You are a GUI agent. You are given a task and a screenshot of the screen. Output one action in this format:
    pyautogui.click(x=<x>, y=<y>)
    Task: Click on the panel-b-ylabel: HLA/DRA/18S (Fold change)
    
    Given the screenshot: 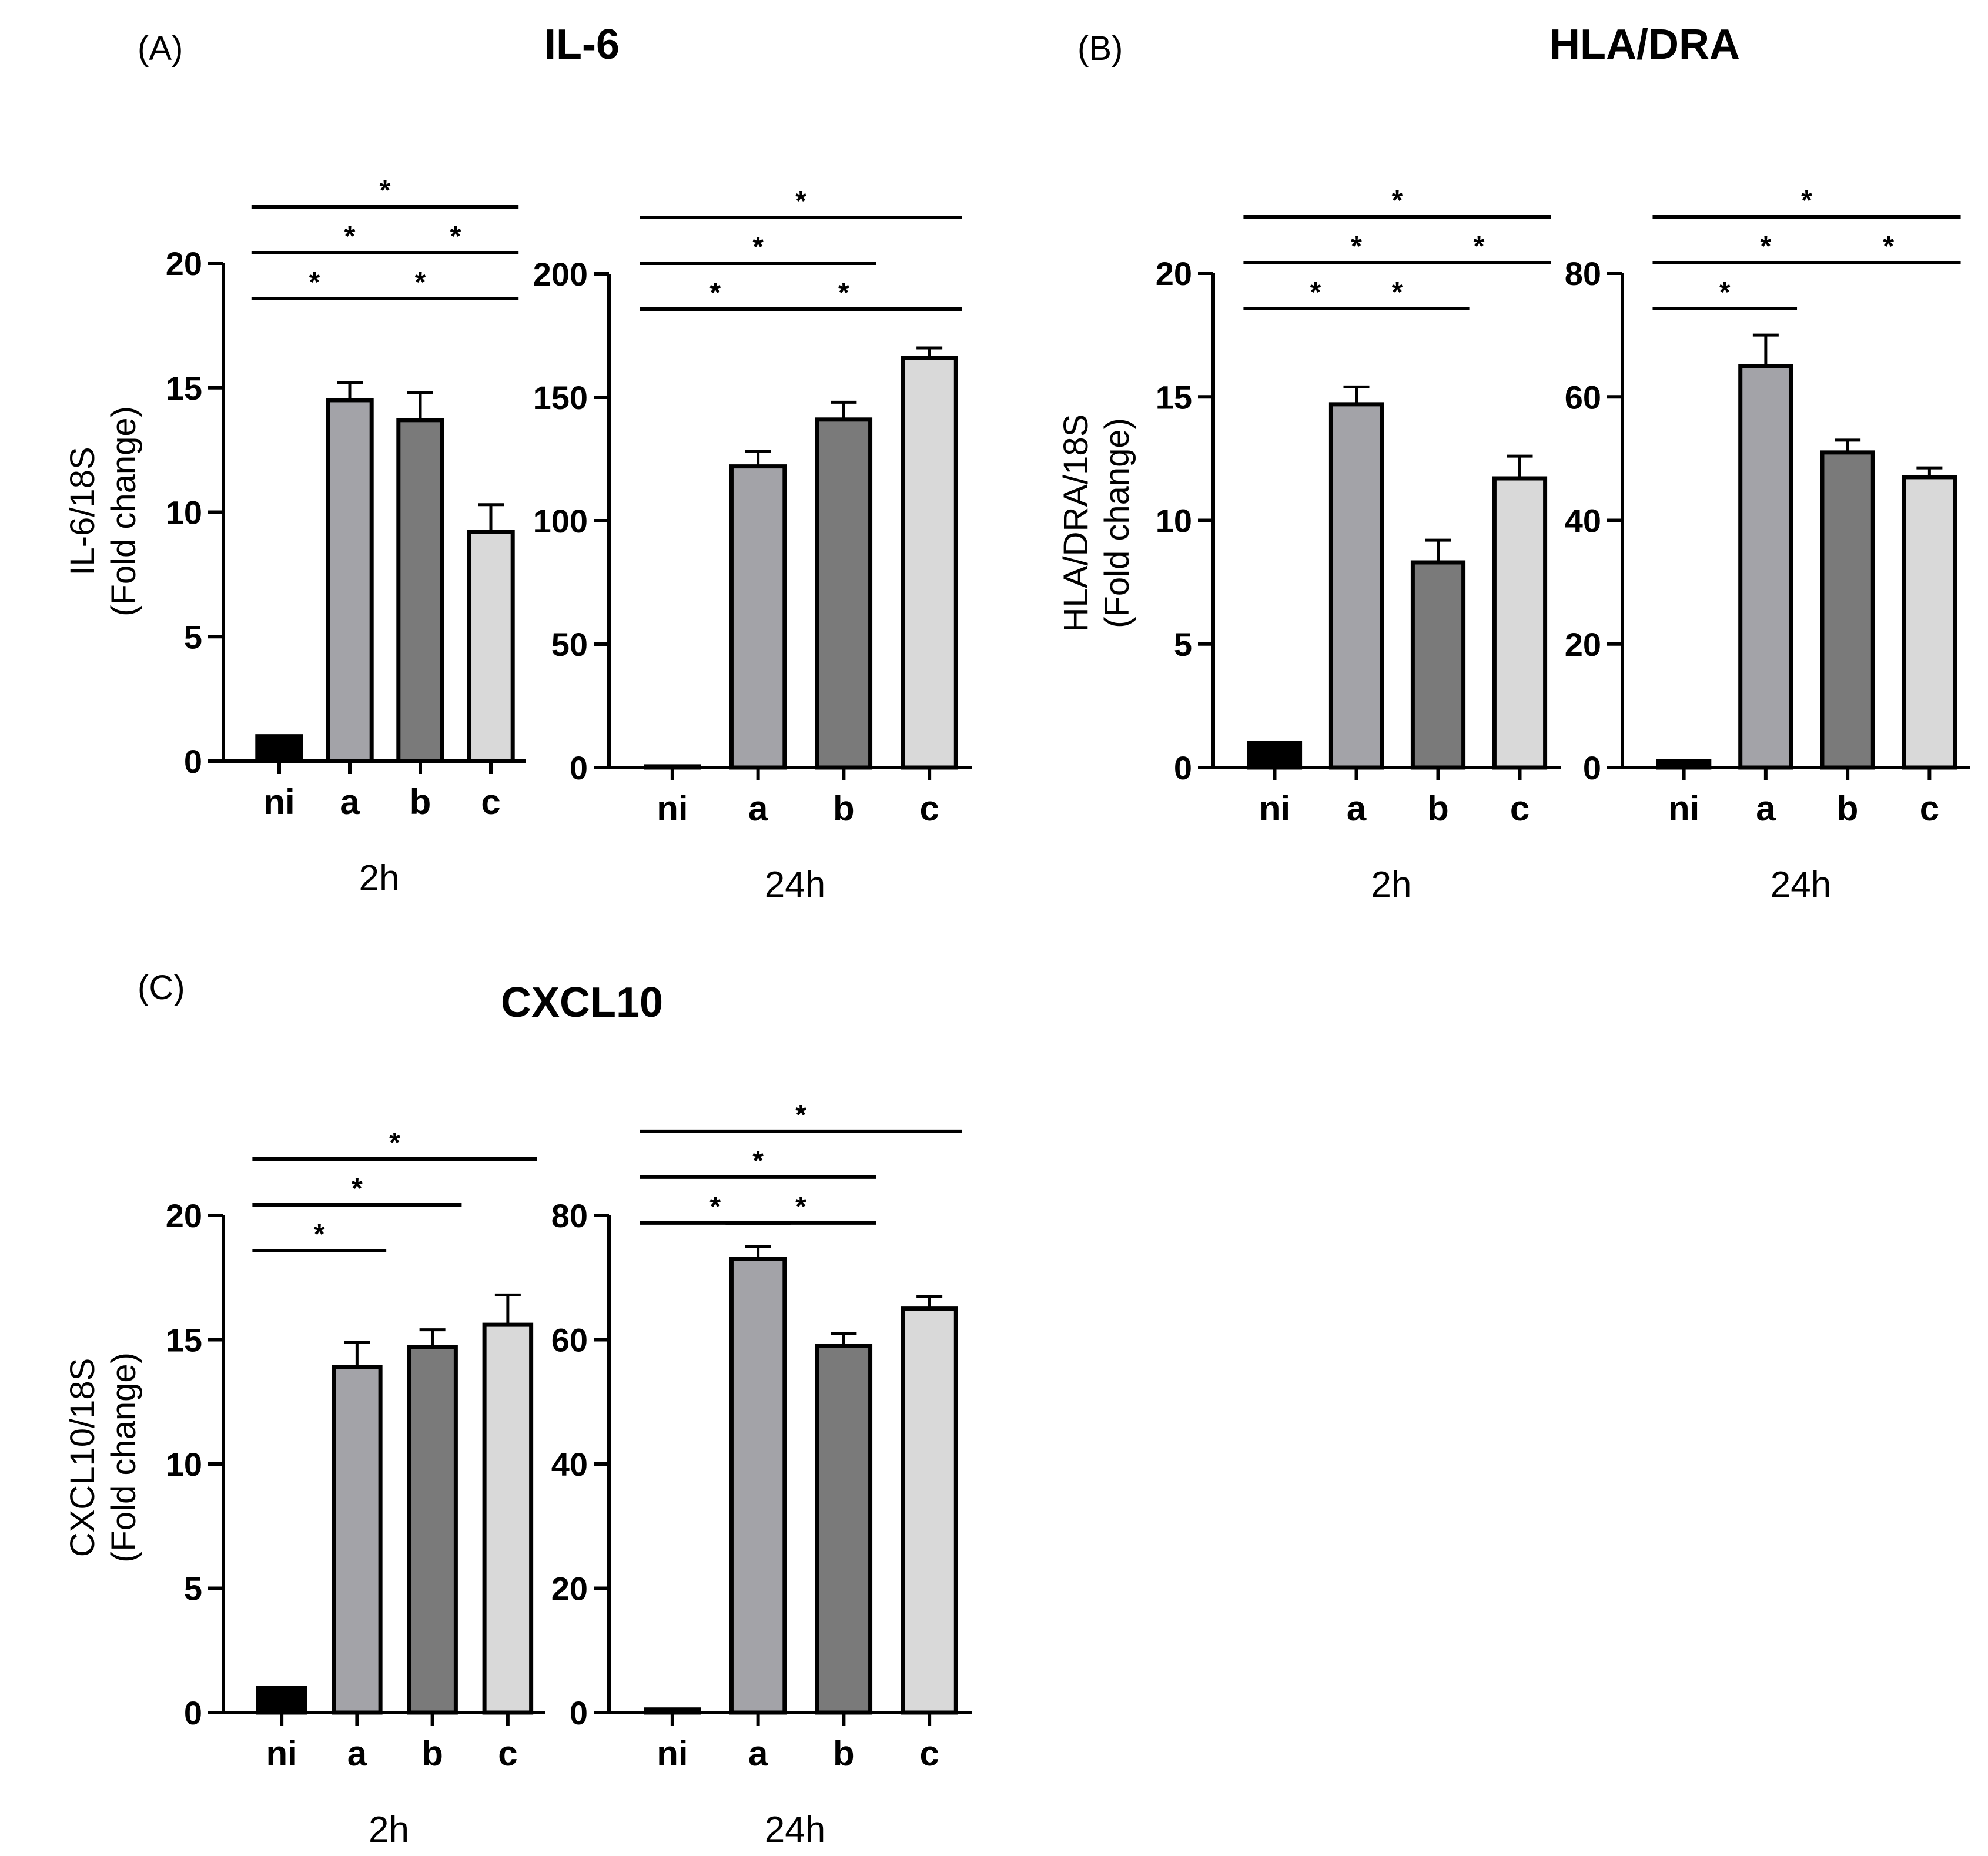 What is the action you would take?
    pyautogui.click(x=1096, y=523)
    